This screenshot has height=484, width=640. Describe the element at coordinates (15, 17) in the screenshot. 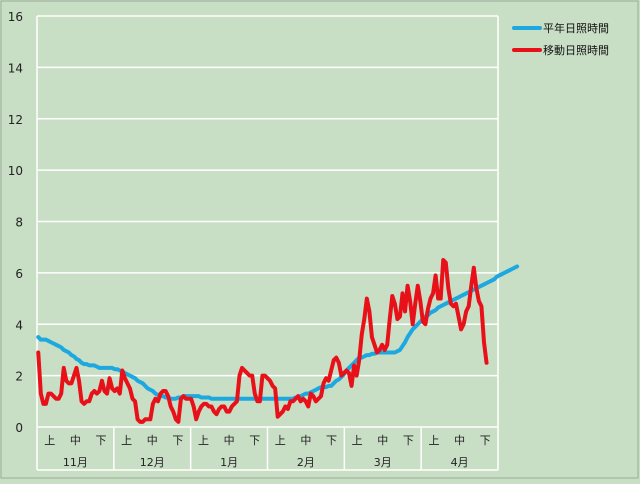

I see `y-tick-label: 16` at that location.